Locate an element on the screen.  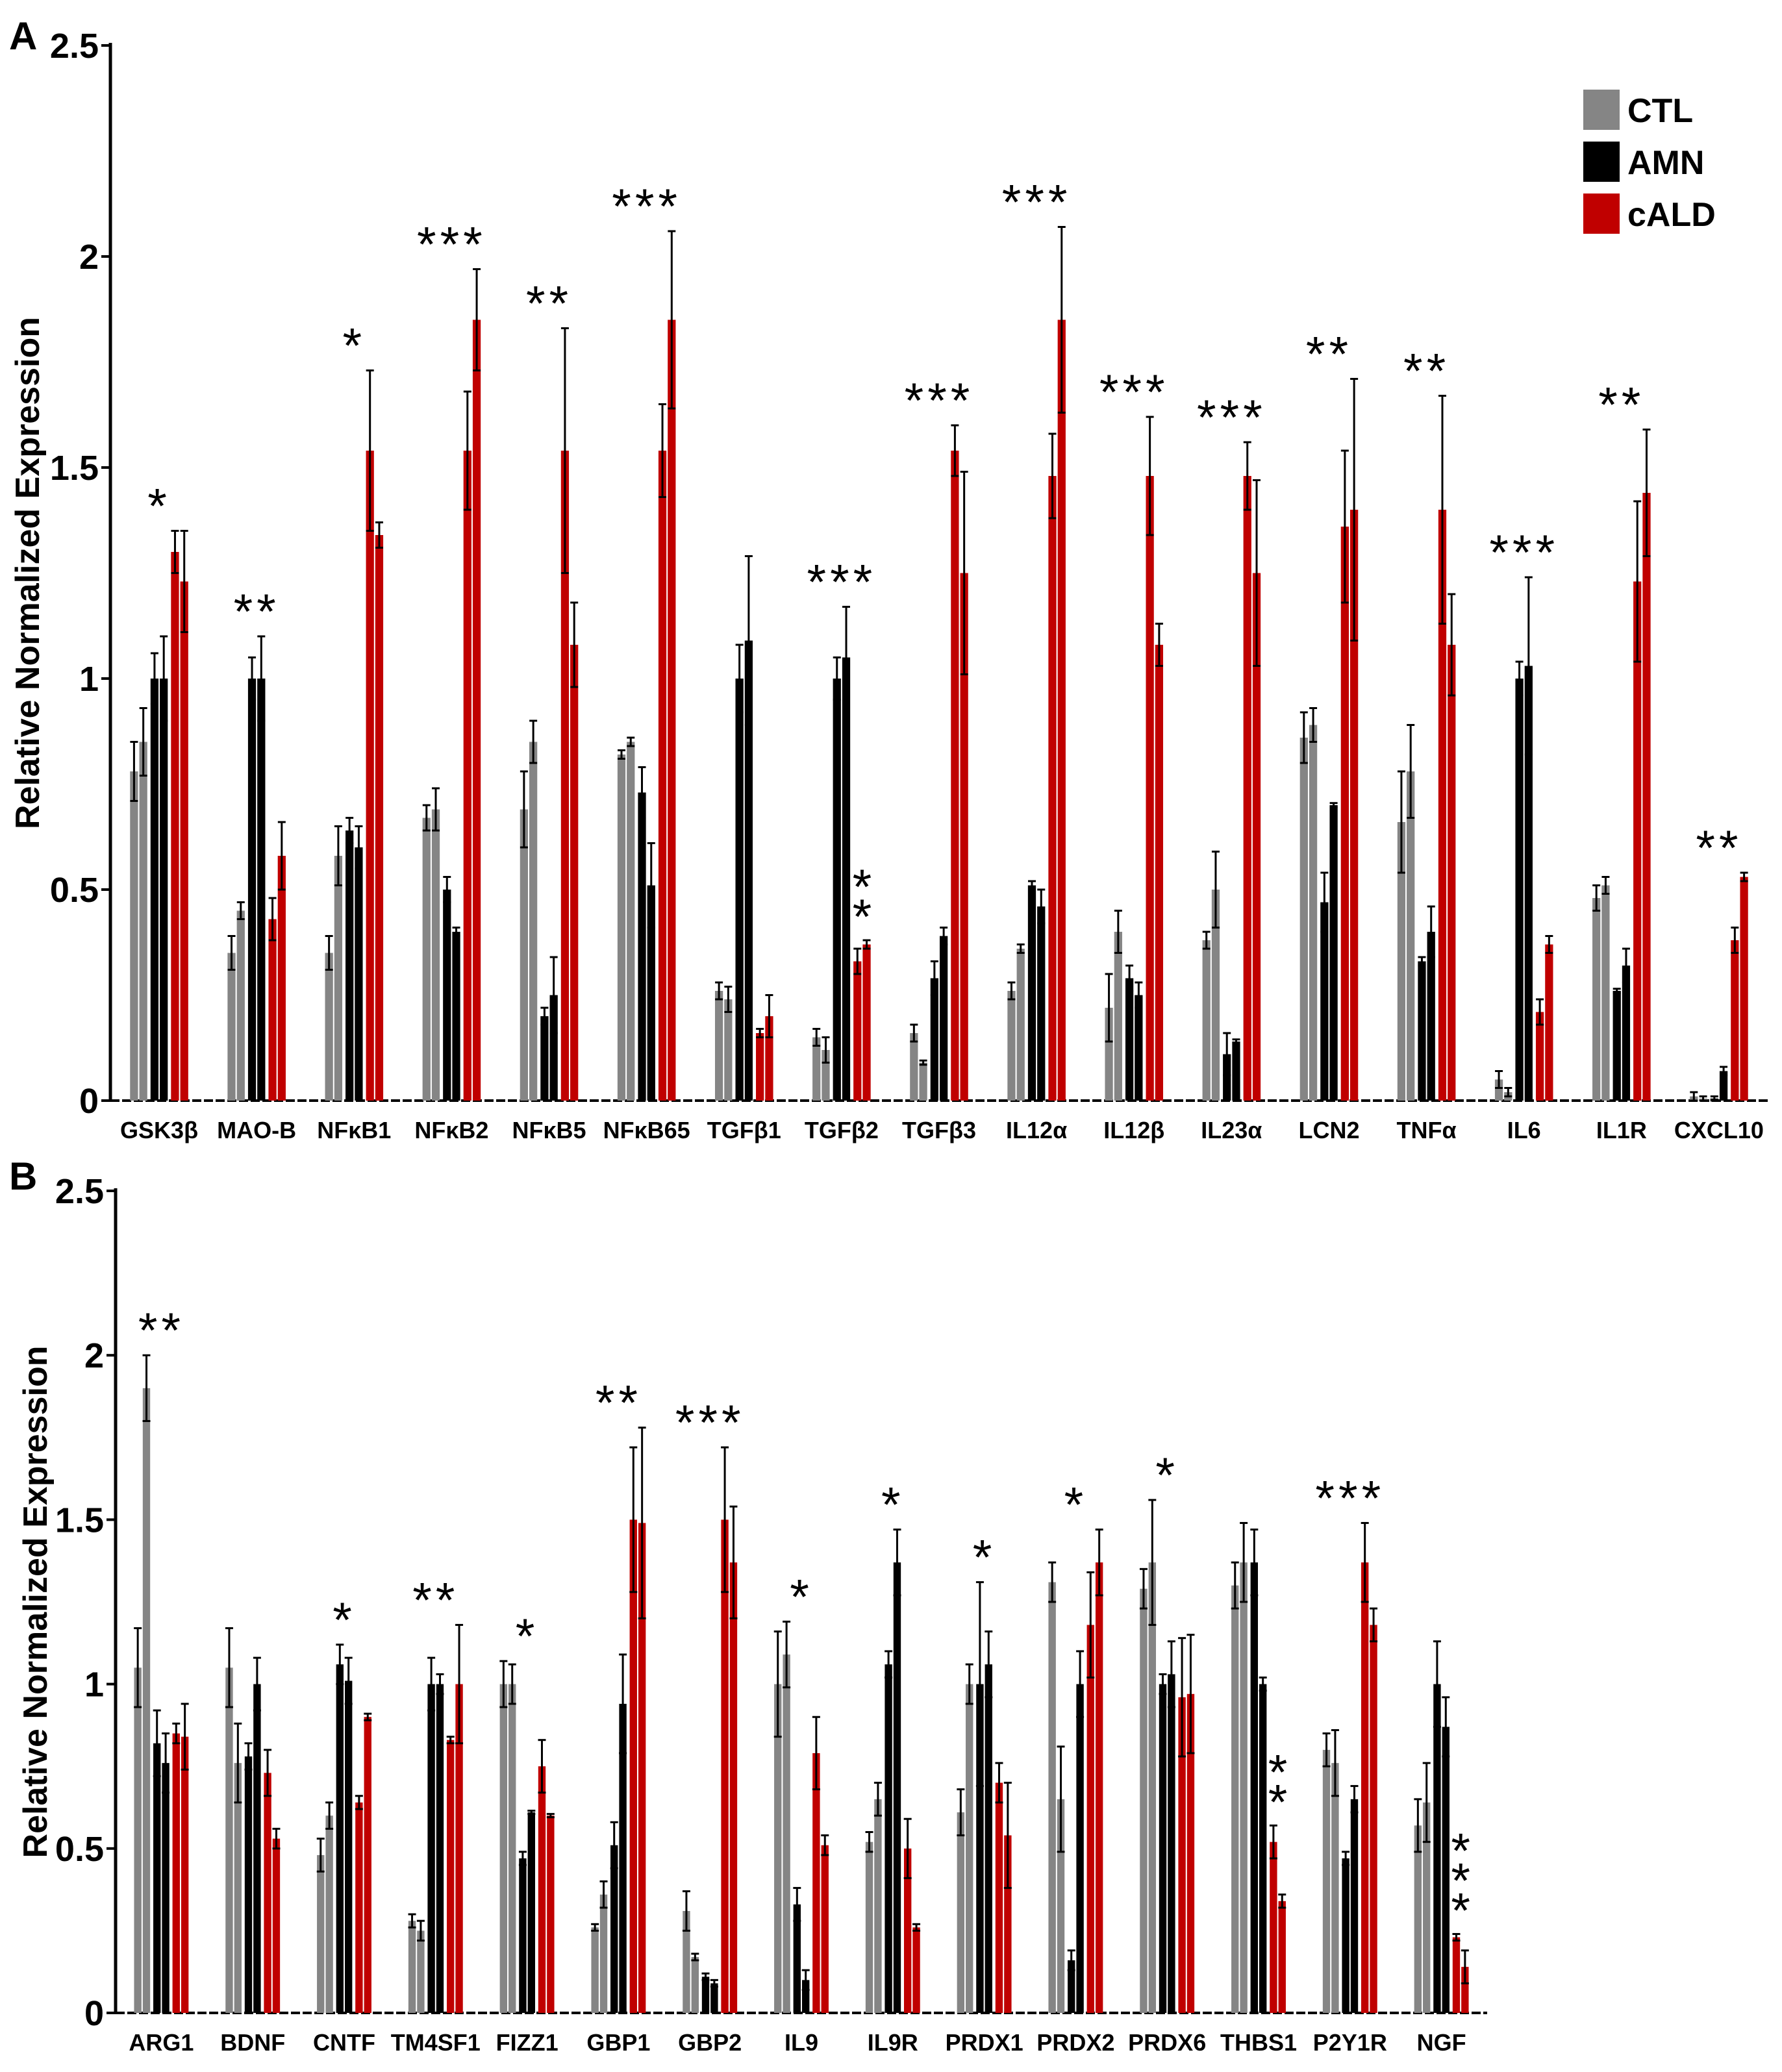
category-label-arg1: ARG1 is located at coordinates (162, 2042).